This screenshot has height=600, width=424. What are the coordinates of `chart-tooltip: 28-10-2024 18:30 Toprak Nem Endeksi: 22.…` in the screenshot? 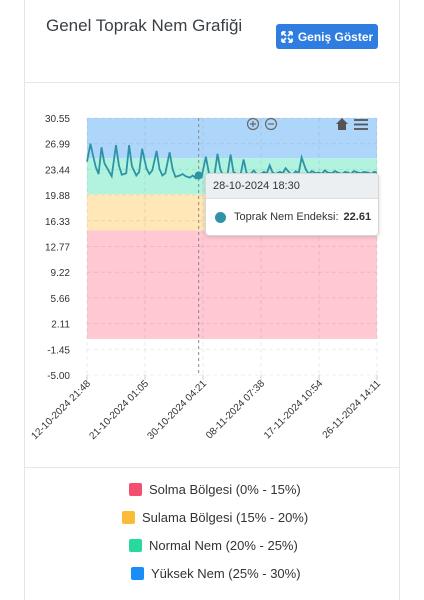 It's located at (292, 204).